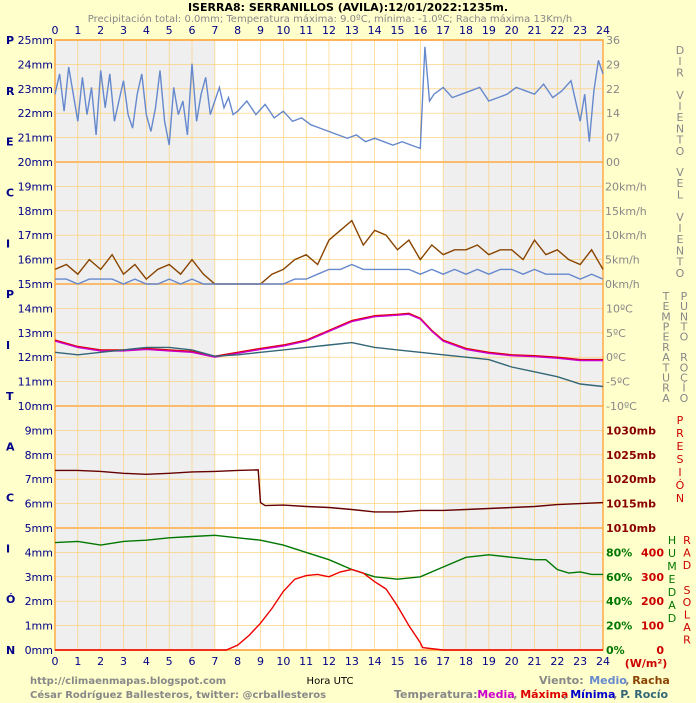  Describe the element at coordinates (684, 296) in the screenshot. I see `dewpoint-title-letter: P` at that location.